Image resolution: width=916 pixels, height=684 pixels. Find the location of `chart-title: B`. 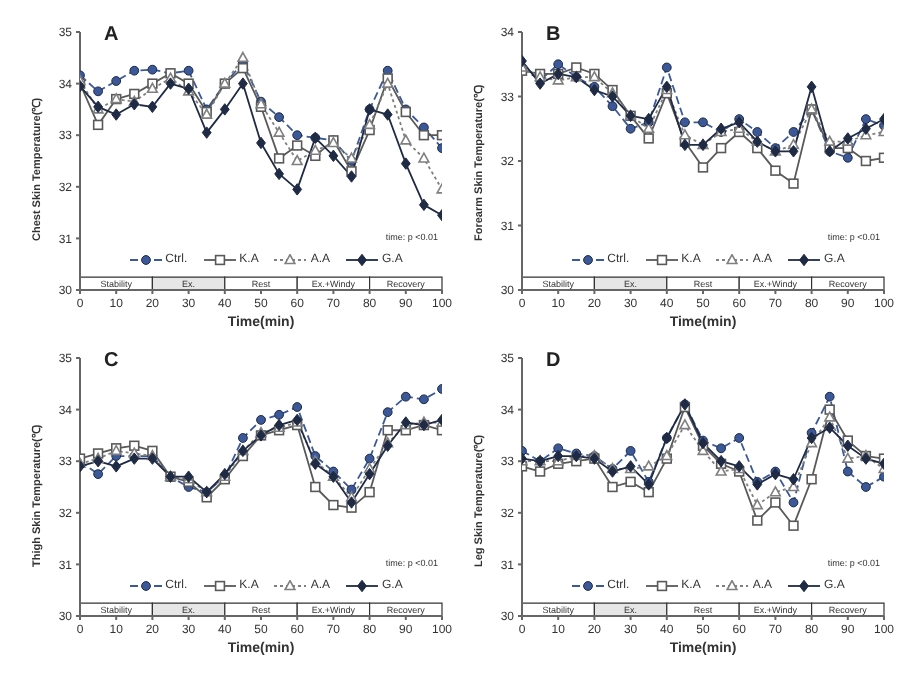

chart-title: B is located at coordinates (553, 35).